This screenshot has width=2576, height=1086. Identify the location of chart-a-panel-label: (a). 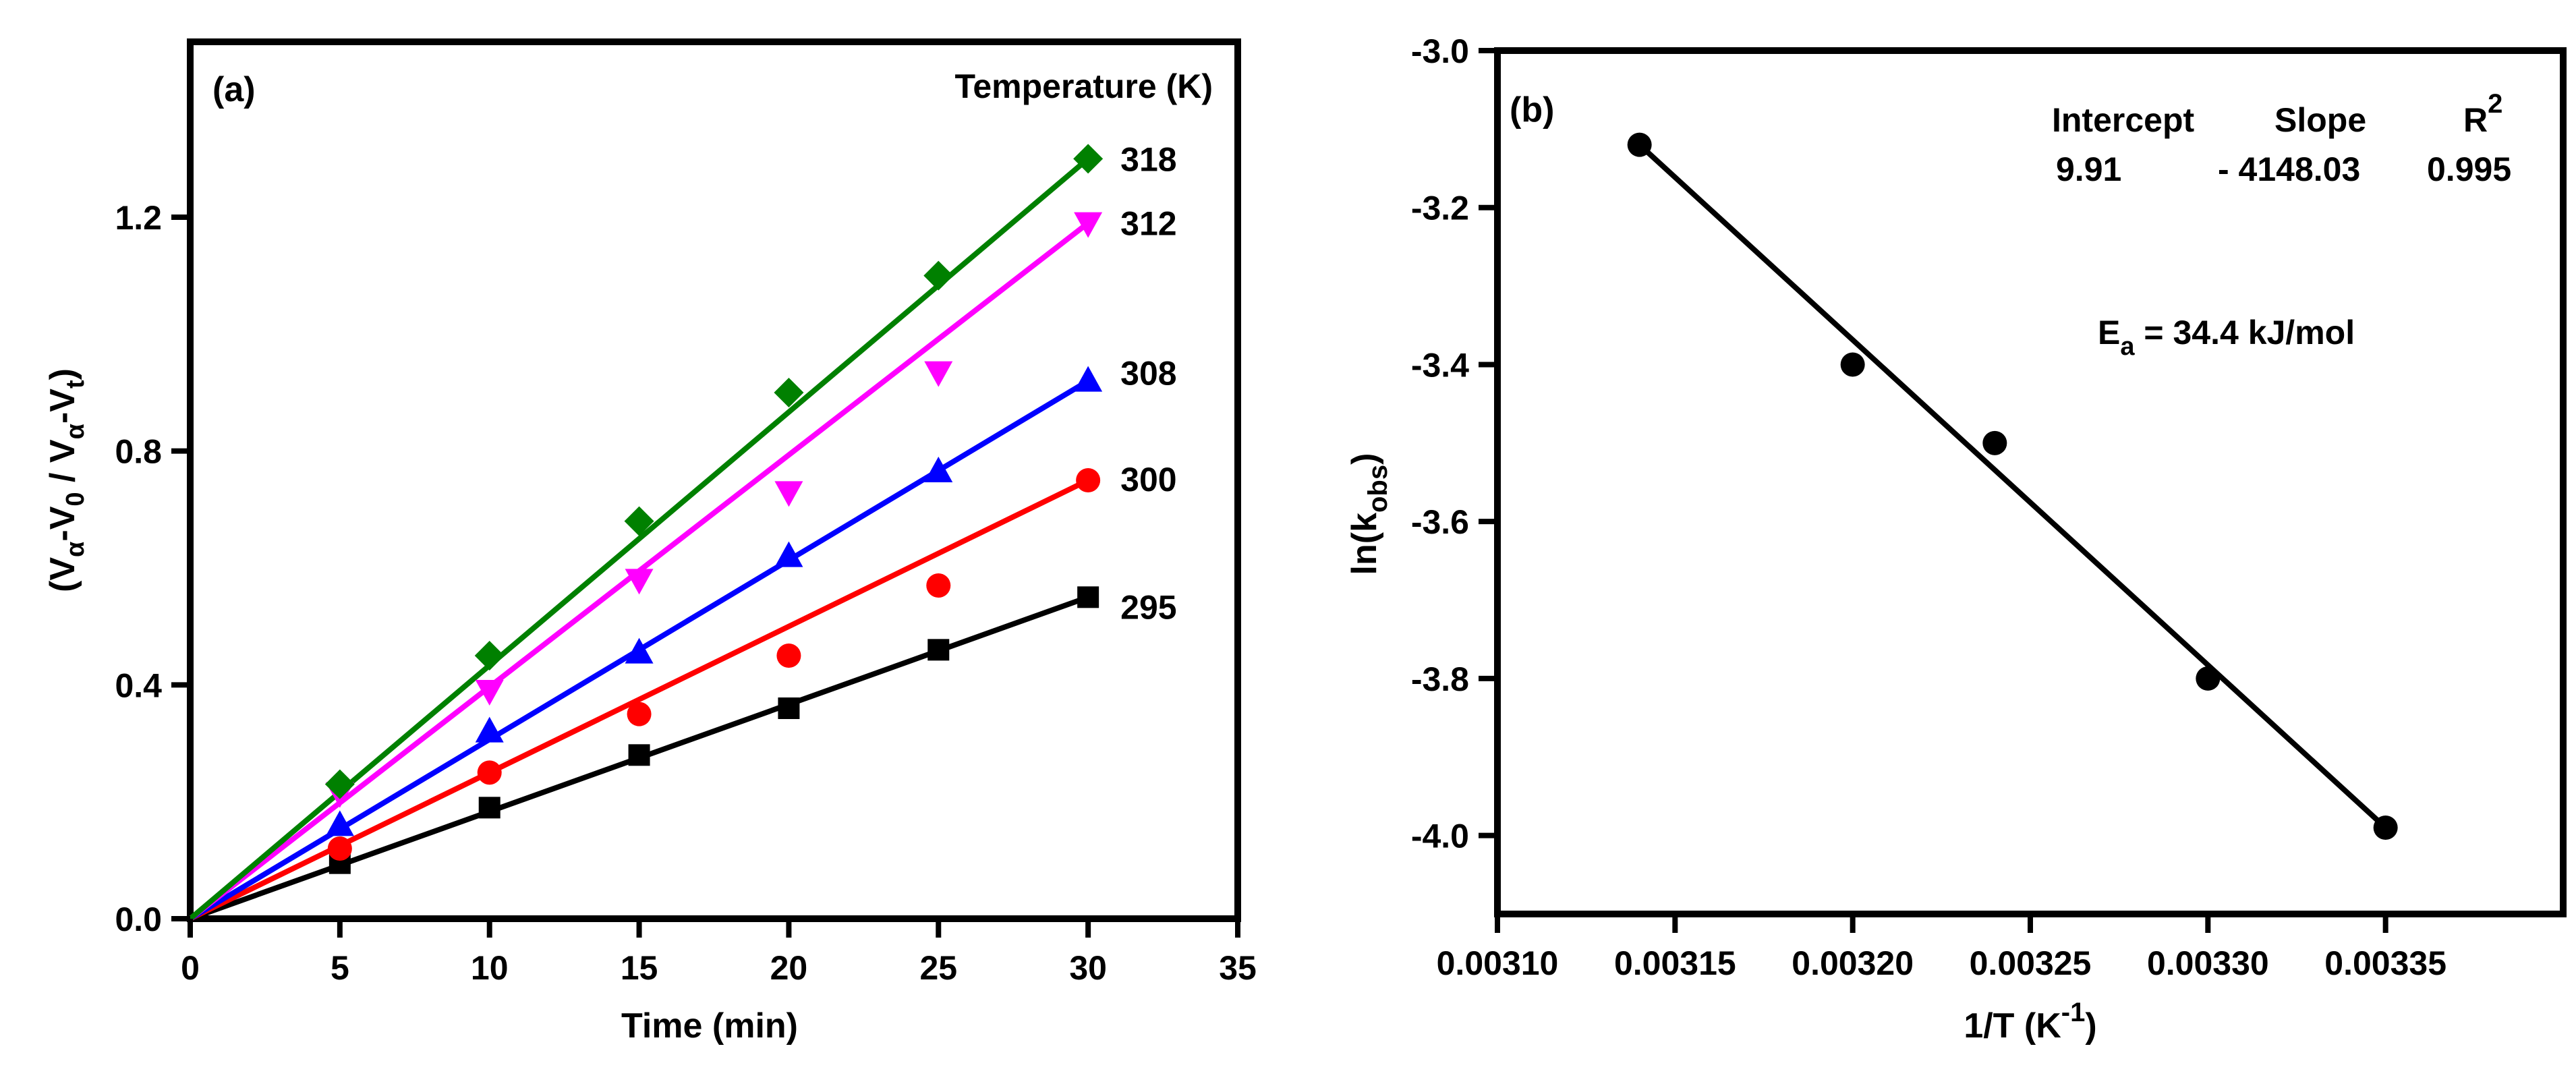
(234, 90).